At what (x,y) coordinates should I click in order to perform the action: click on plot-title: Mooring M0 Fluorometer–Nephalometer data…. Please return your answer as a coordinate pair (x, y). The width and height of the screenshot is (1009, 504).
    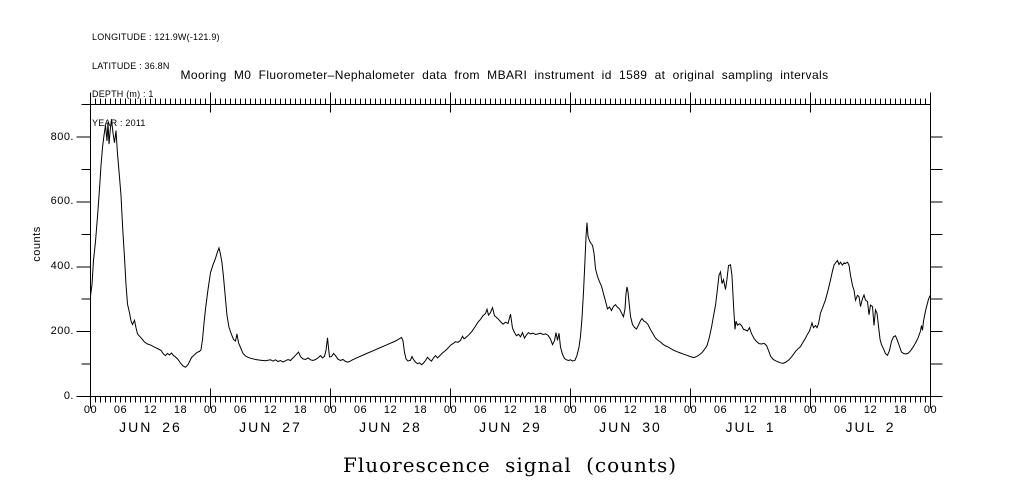
    Looking at the image, I should click on (504, 75).